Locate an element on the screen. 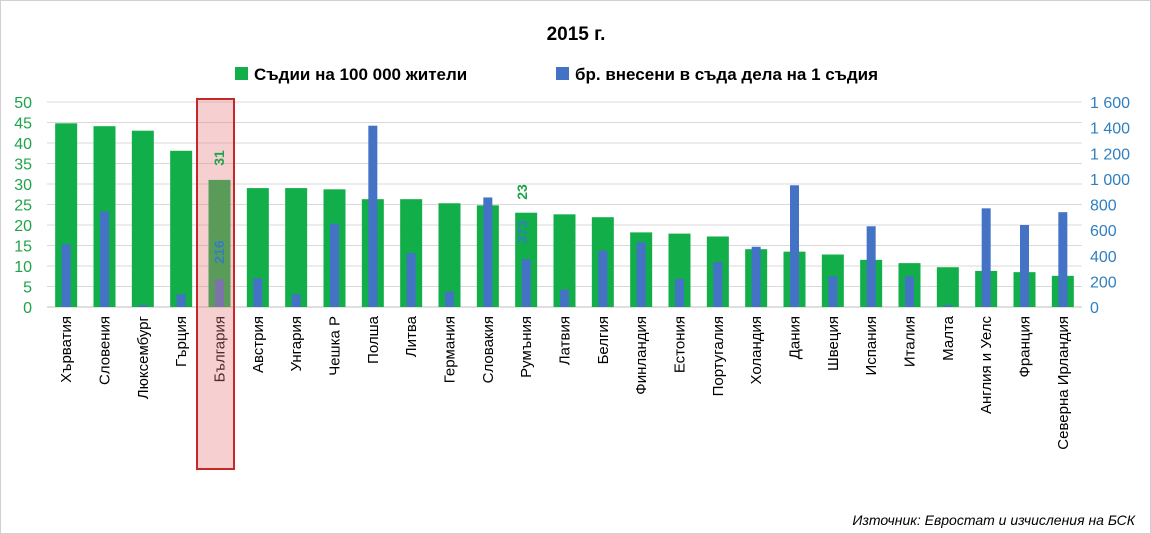 The height and width of the screenshot is (534, 1151). left-tick-label: 20 is located at coordinates (23, 226).